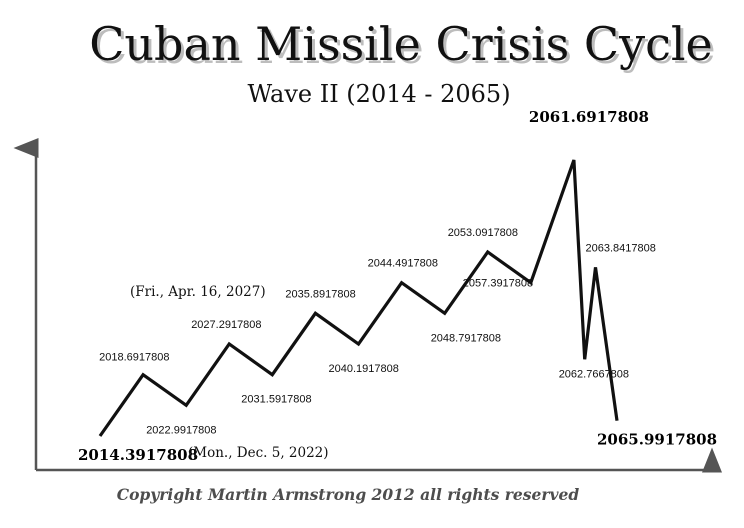 This screenshot has height=528, width=744. I want to click on point-label: 2065.9917808, so click(657, 440).